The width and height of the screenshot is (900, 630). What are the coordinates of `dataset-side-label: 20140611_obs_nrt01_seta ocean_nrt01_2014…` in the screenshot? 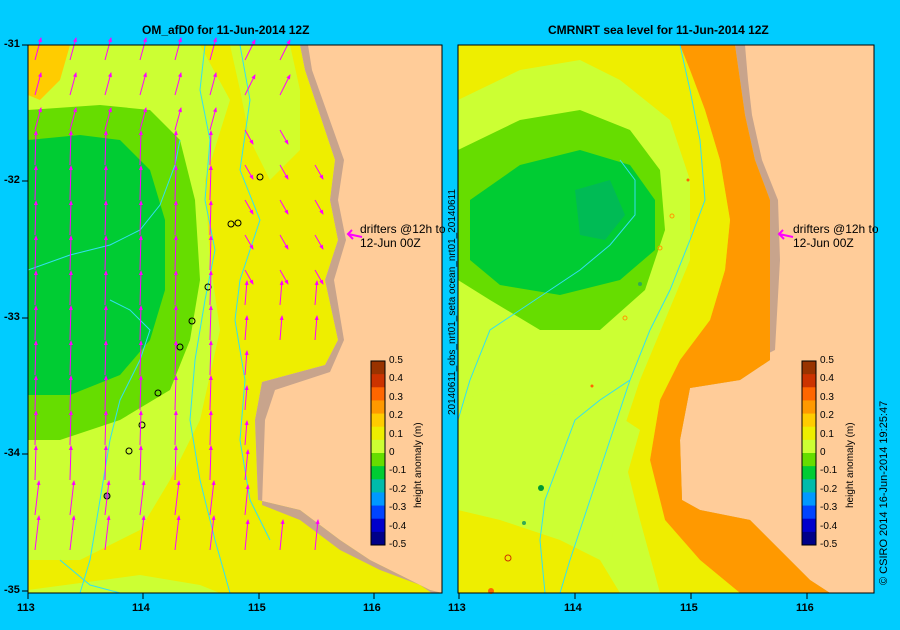 It's located at (452, 302).